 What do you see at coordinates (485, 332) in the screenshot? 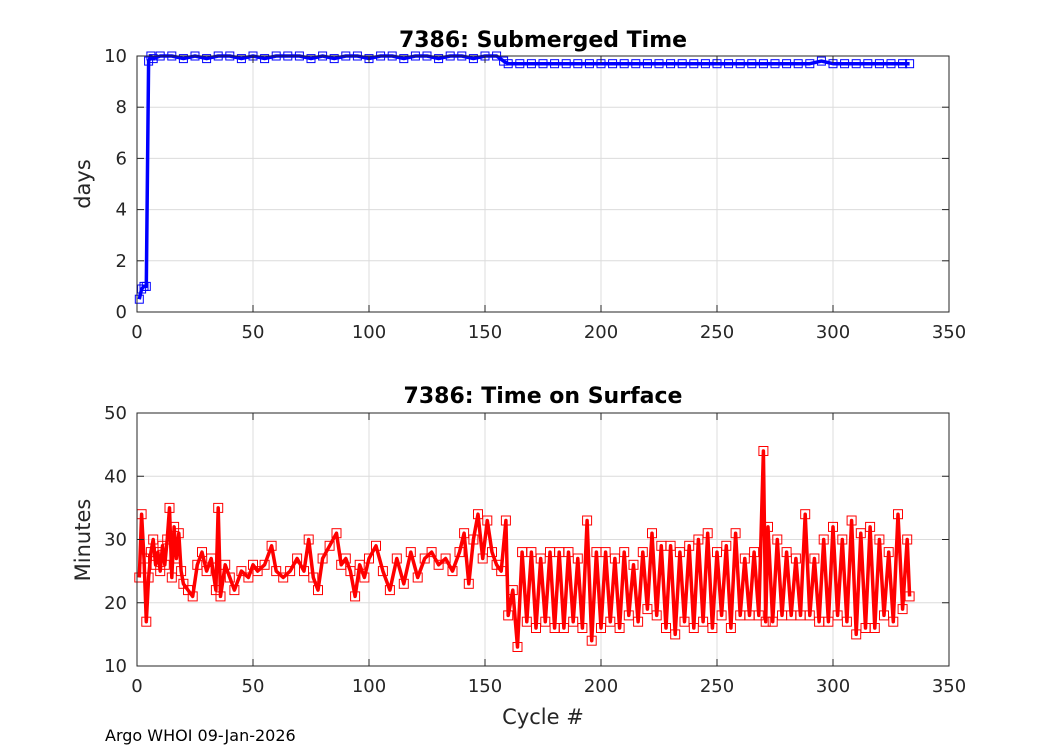
I see `submerged-x-tick-label: 150` at bounding box center [485, 332].